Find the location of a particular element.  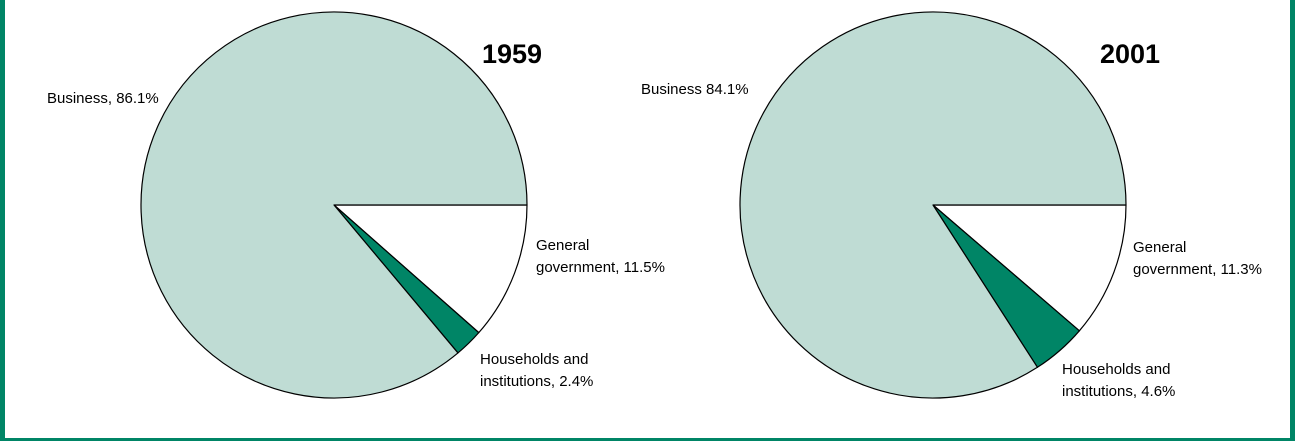

label-business-2001-line1: Business 84.1% is located at coordinates (695, 89).